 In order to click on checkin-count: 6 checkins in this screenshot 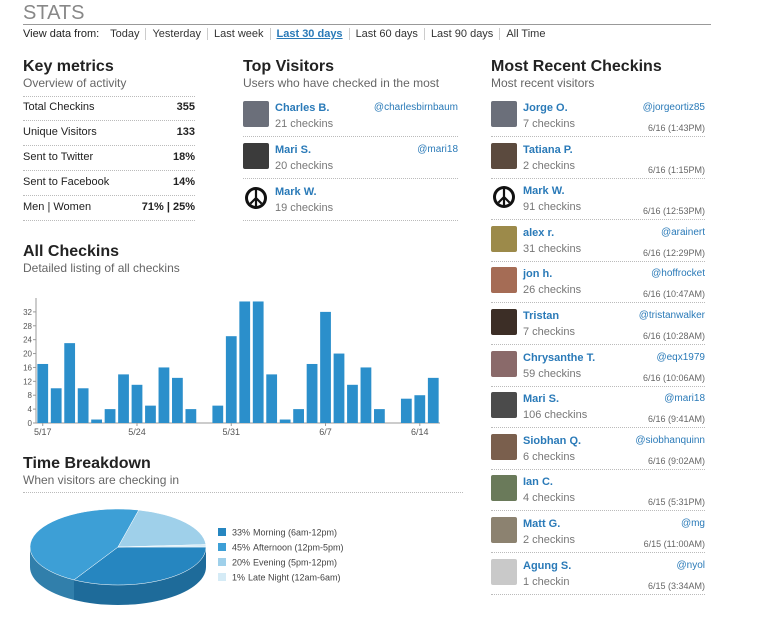, I will do `click(549, 456)`.